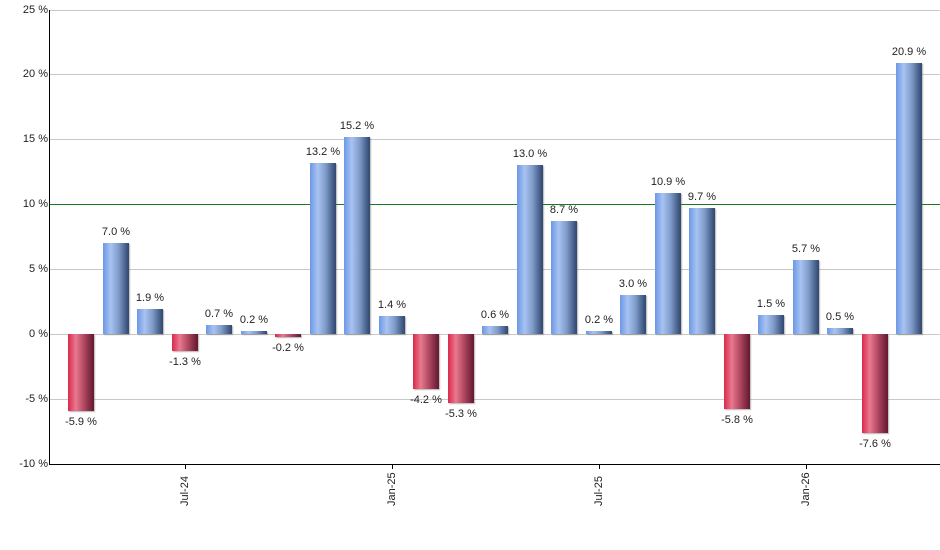 The image size is (940, 550). I want to click on value-label: 9.7 %, so click(702, 197).